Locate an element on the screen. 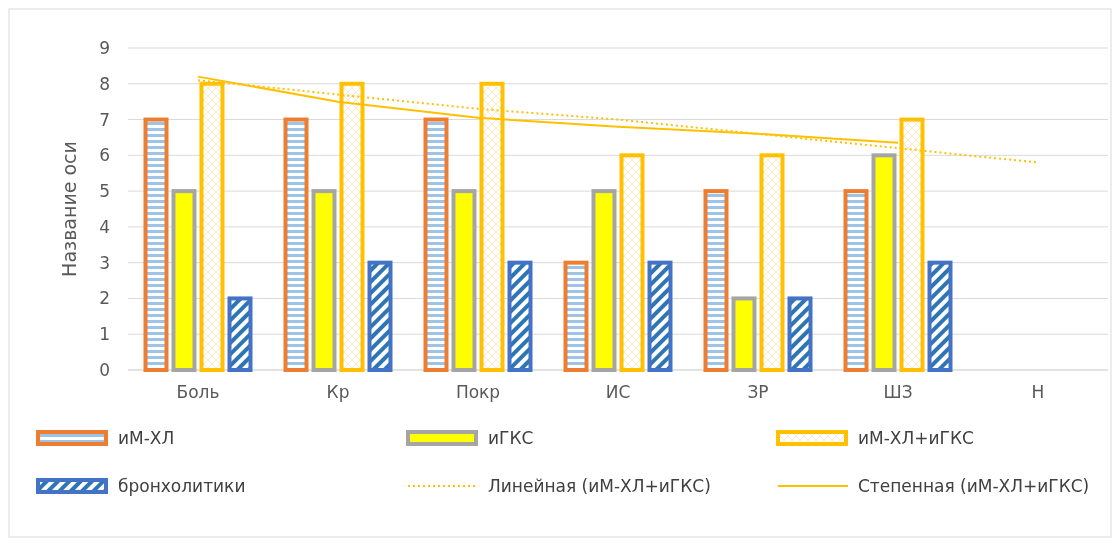 The width and height of the screenshot is (1120, 545). y-tick-label: 4 is located at coordinates (104, 226).